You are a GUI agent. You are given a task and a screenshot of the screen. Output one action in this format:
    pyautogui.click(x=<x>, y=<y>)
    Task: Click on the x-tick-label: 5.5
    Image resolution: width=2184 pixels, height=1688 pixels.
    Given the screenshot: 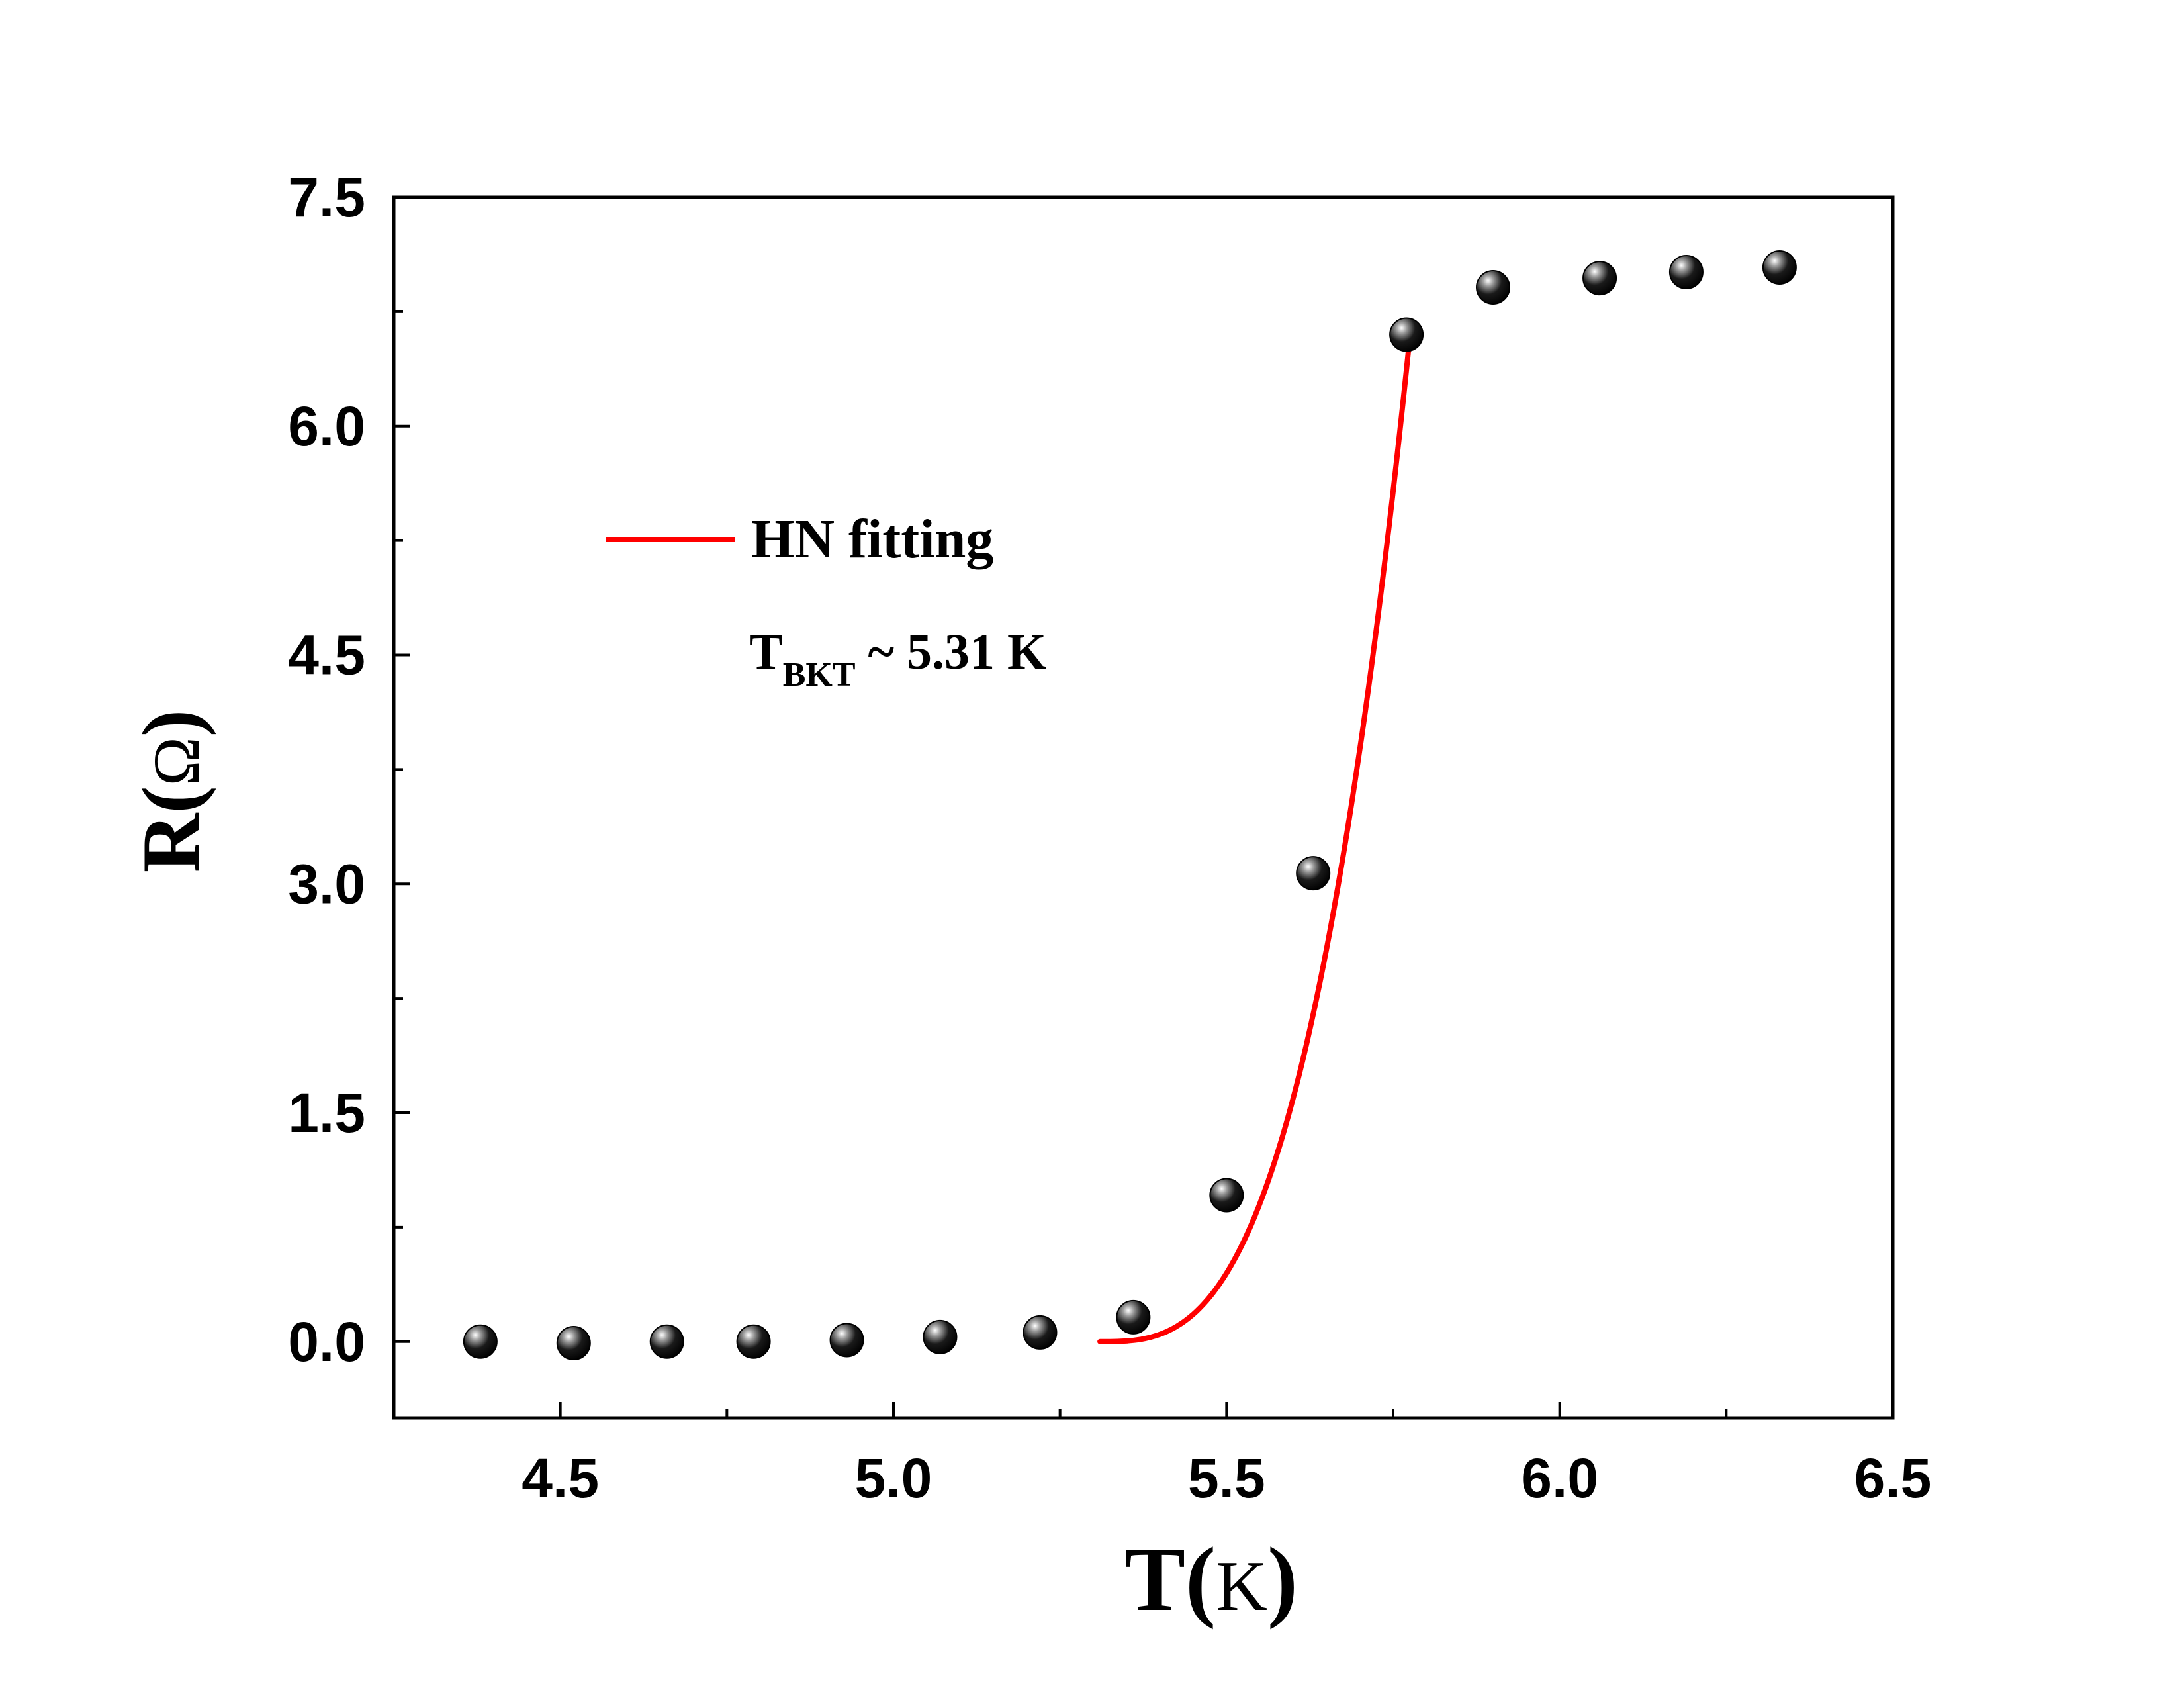 What is the action you would take?
    pyautogui.click(x=1226, y=1478)
    